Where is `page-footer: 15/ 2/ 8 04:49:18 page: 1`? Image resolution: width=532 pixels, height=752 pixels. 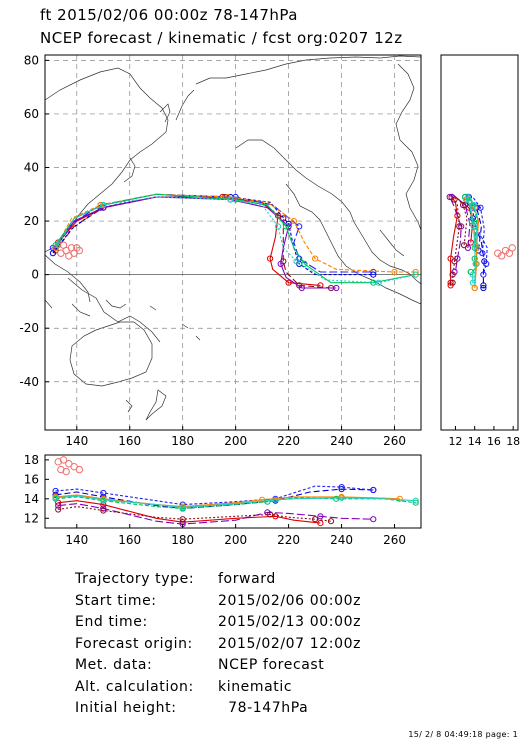
page-footer: 15/ 2/ 8 04:49:18 page: 1 is located at coordinates (463, 734).